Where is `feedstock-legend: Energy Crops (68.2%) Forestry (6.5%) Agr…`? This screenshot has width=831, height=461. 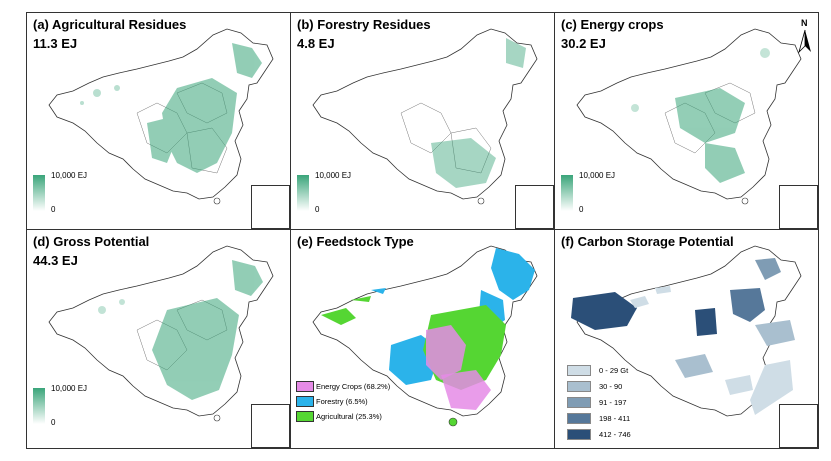 feedstock-legend: Energy Crops (68.2%) Forestry (6.5%) Agr… is located at coordinates (343, 401).